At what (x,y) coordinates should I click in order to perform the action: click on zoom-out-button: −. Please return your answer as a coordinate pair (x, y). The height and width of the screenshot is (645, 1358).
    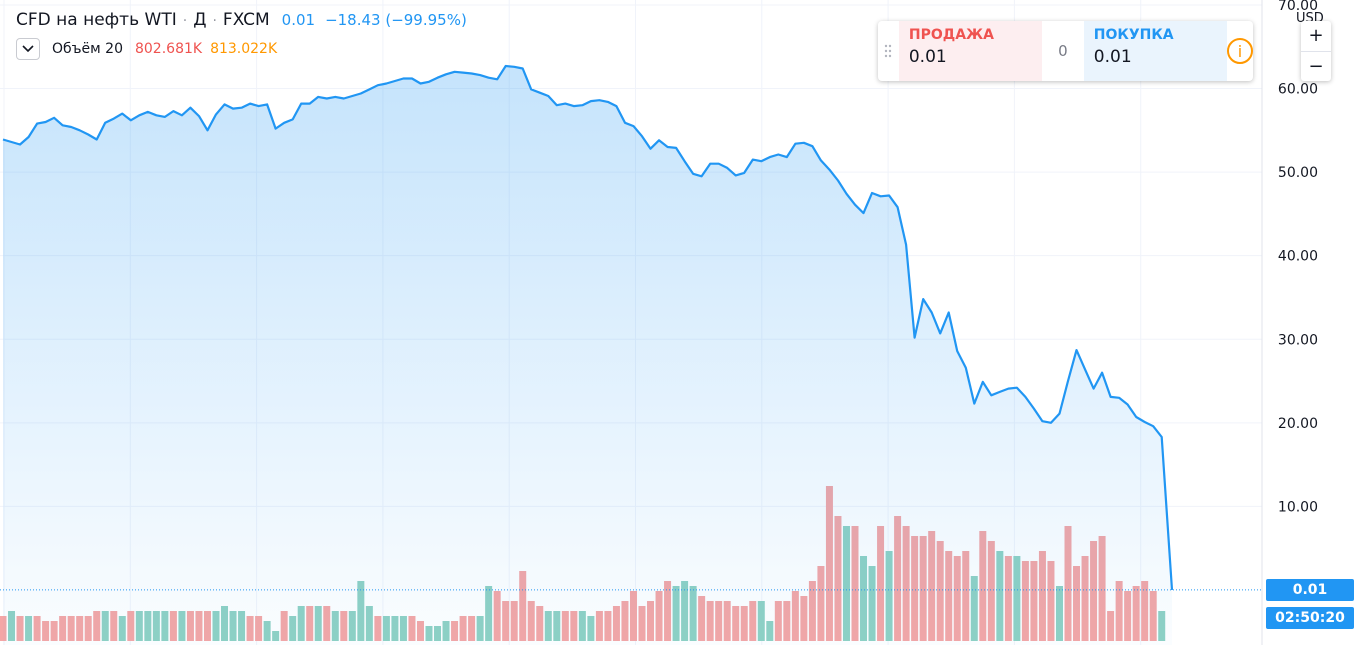
    Looking at the image, I should click on (1316, 66).